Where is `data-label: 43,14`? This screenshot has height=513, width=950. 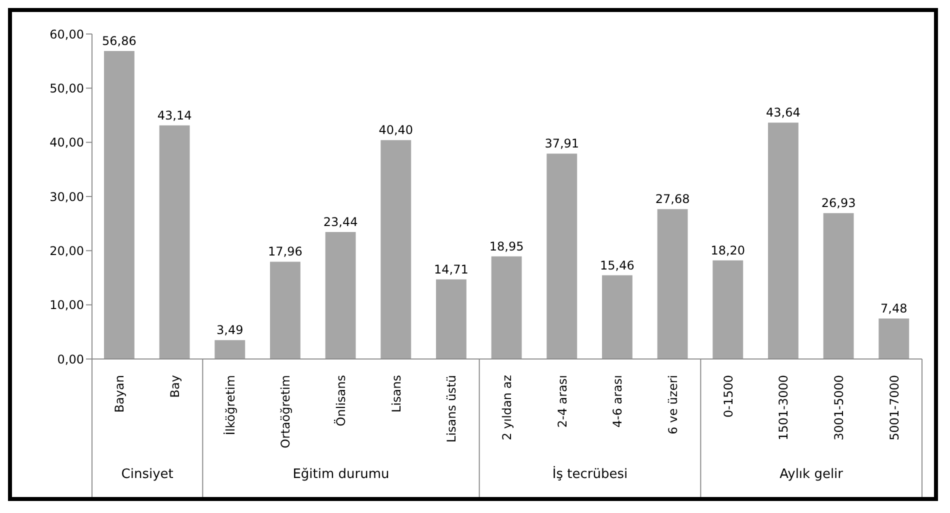 data-label: 43,14 is located at coordinates (174, 115).